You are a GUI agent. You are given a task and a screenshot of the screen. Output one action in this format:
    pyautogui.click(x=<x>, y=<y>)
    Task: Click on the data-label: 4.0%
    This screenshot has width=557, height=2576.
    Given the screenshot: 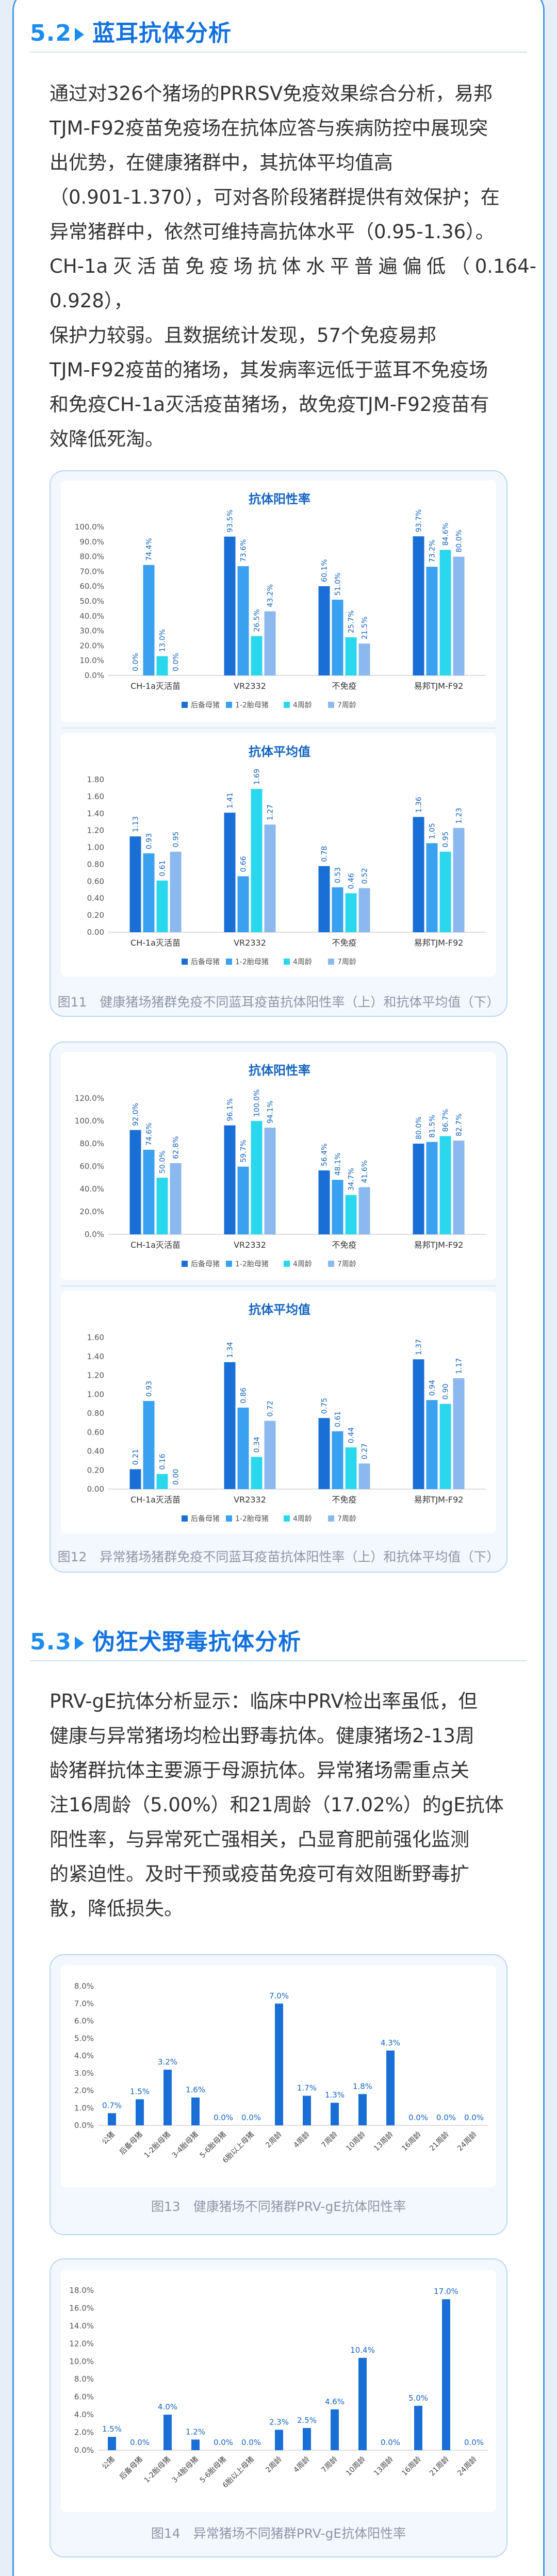 What is the action you would take?
    pyautogui.click(x=167, y=2407)
    